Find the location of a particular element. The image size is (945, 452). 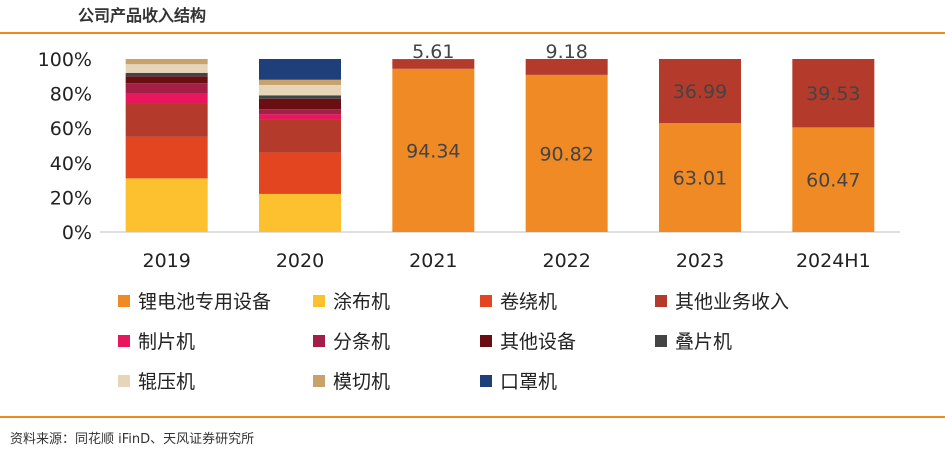

legend-item: 模切机 is located at coordinates (351, 380).